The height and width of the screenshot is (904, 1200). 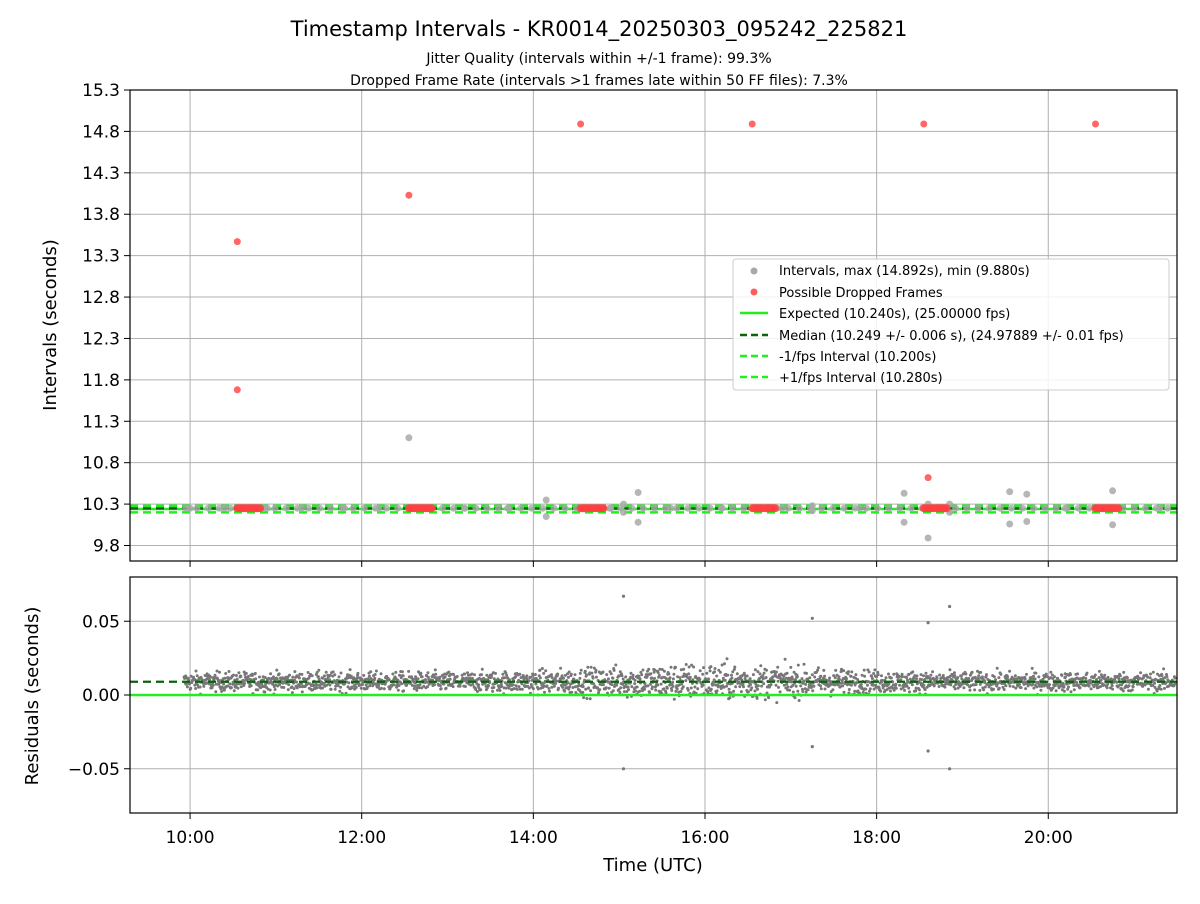 What do you see at coordinates (101, 505) in the screenshot?
I see `top-y-tick-label: 10.3` at bounding box center [101, 505].